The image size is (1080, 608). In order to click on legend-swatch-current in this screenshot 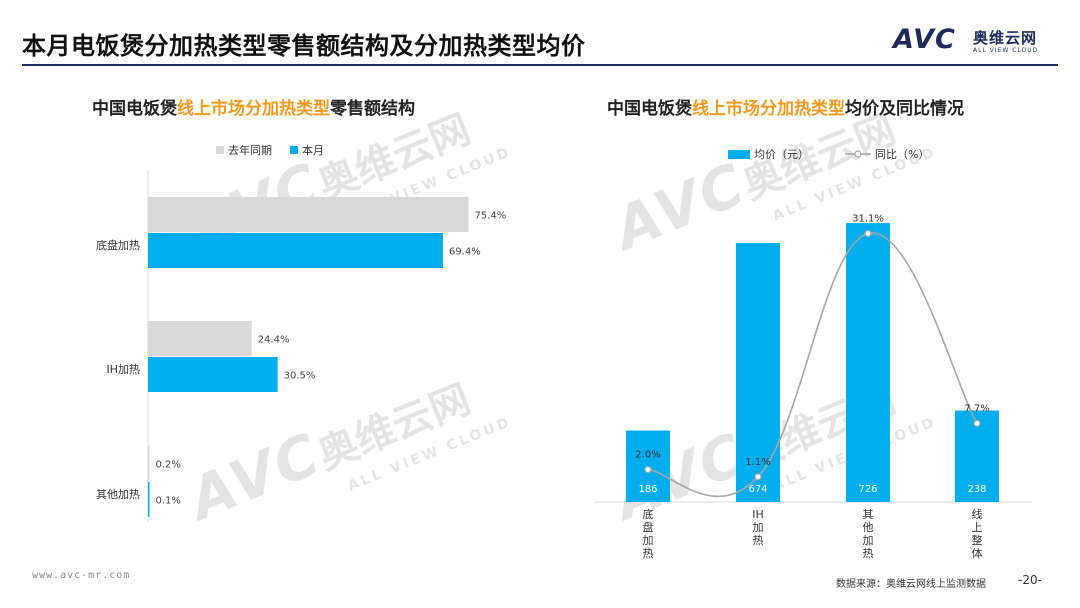, I will do `click(294, 150)`.